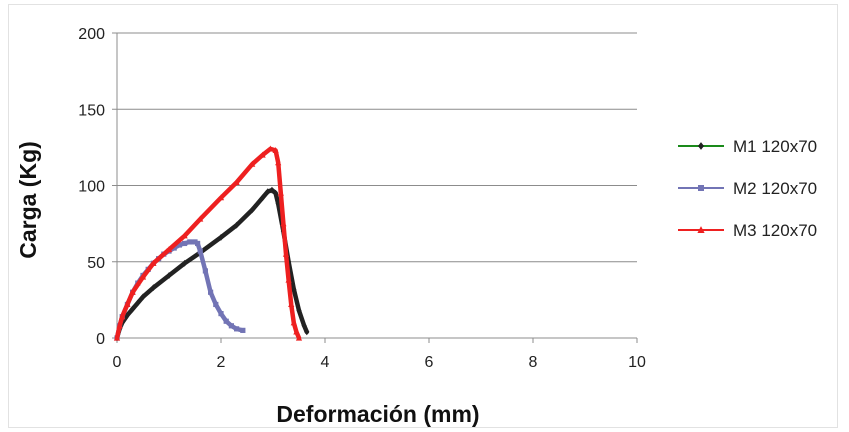 This screenshot has width=849, height=432. Describe the element at coordinates (775, 230) in the screenshot. I see `legend-label-3: M3 120x70` at that location.